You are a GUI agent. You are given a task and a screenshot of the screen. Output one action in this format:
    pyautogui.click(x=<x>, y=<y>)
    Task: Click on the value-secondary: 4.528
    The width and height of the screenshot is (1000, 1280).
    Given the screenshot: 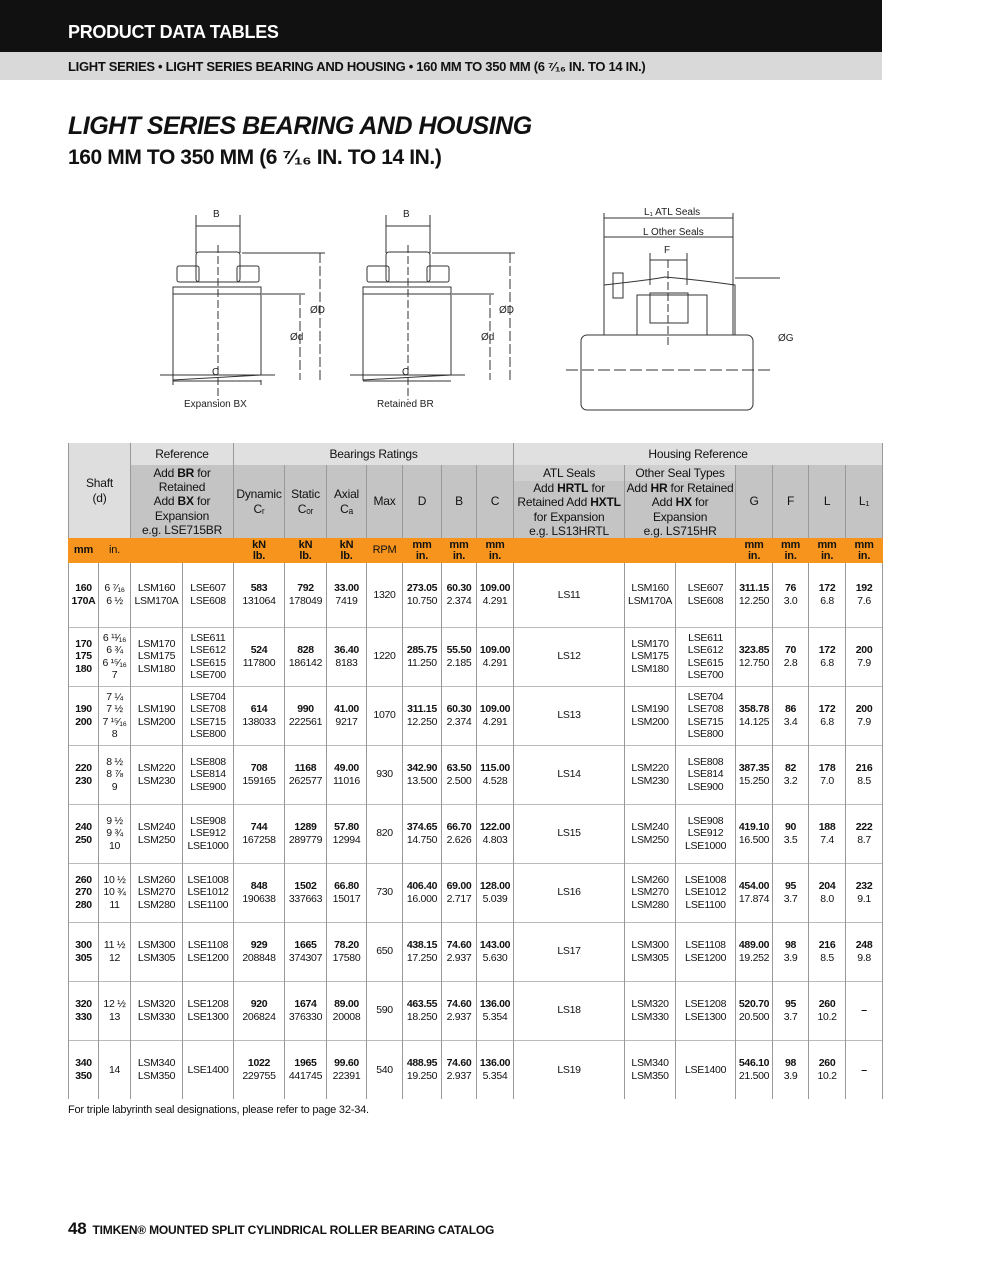 What is the action you would take?
    pyautogui.click(x=495, y=780)
    